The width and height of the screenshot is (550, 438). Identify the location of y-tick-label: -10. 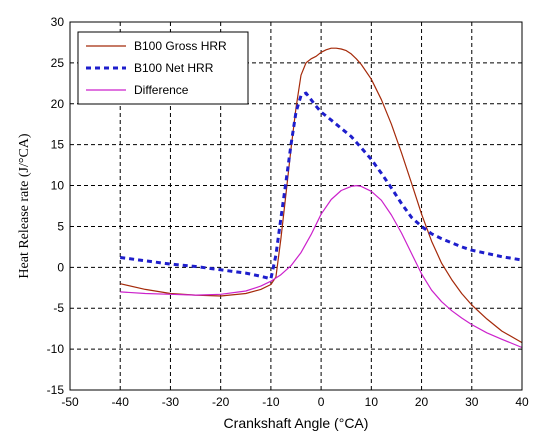
(56, 349).